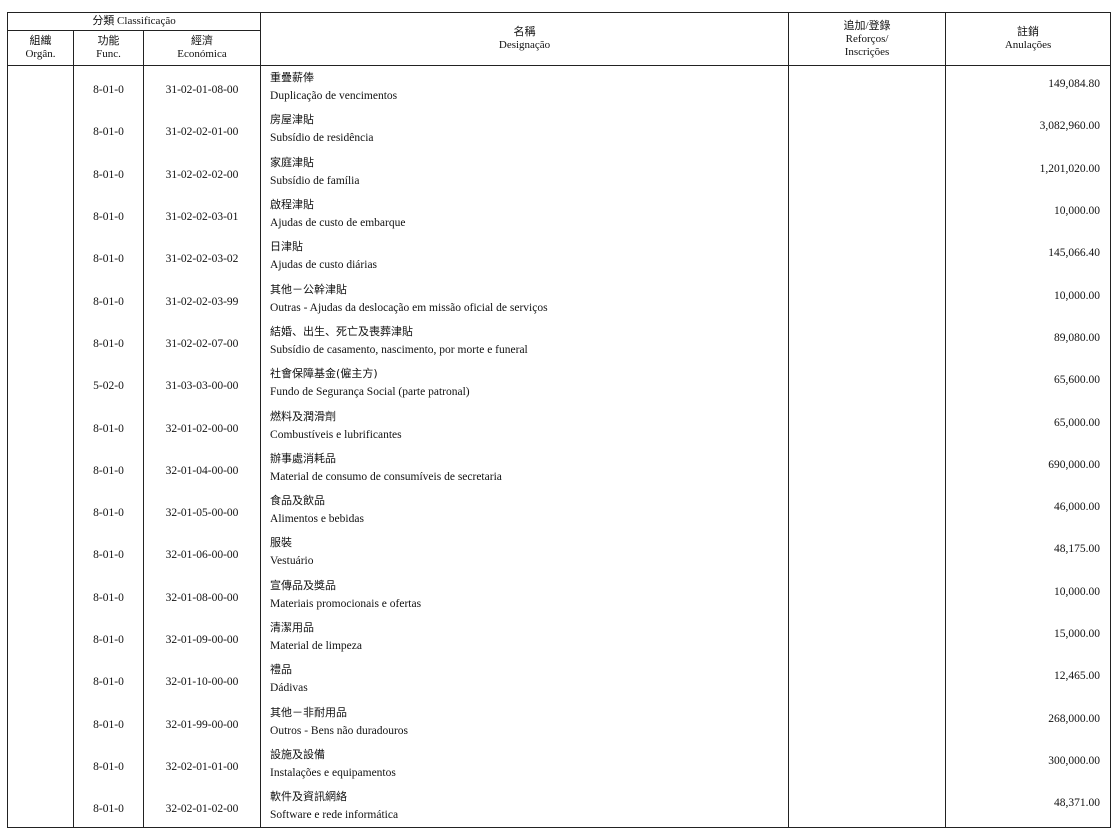 The height and width of the screenshot is (828, 1118). Describe the element at coordinates (525, 594) in the screenshot. I see `designation-cell: 宣傳品及獎品 Materiais promocionais e ofertas` at that location.